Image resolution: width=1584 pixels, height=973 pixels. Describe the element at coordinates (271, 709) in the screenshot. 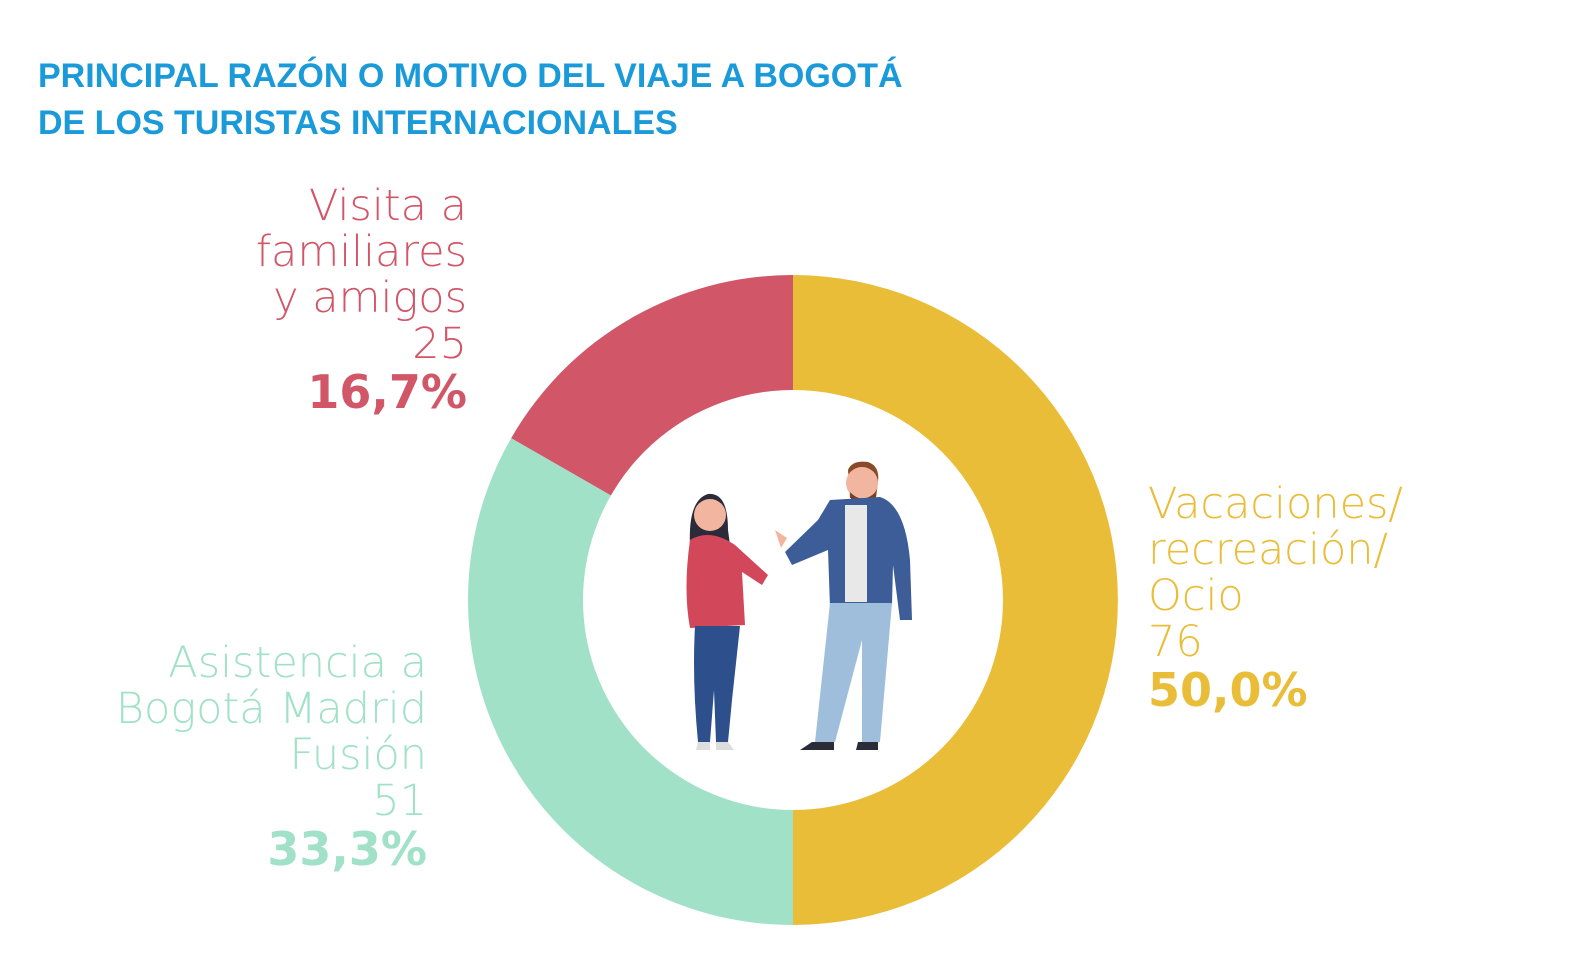

I see `category-label: Bogotá Madrid` at that location.